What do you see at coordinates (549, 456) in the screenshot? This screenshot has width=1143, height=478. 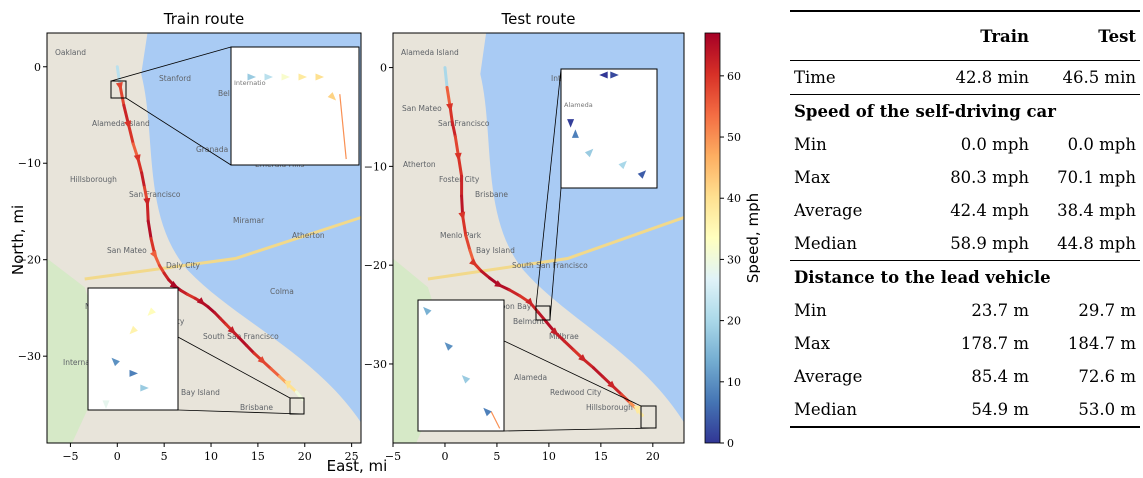 I see `x-tick-label: 10` at bounding box center [549, 456].